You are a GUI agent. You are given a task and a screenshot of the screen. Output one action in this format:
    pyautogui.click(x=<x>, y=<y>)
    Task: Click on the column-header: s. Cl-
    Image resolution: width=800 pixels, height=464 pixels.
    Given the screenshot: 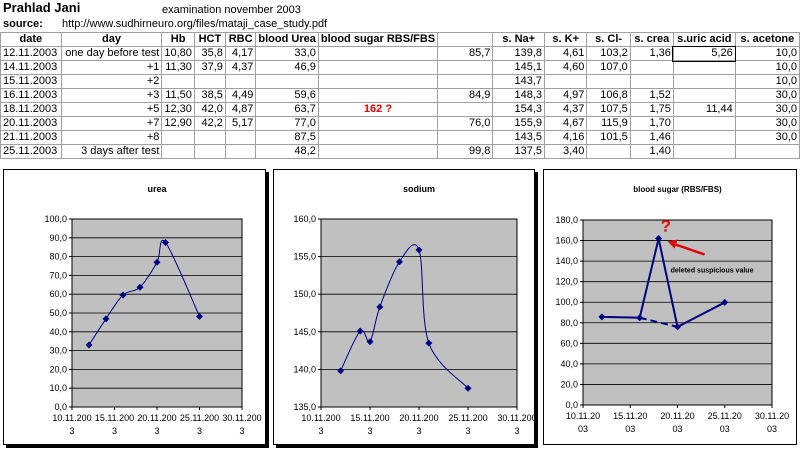 What is the action you would take?
    pyautogui.click(x=608, y=39)
    